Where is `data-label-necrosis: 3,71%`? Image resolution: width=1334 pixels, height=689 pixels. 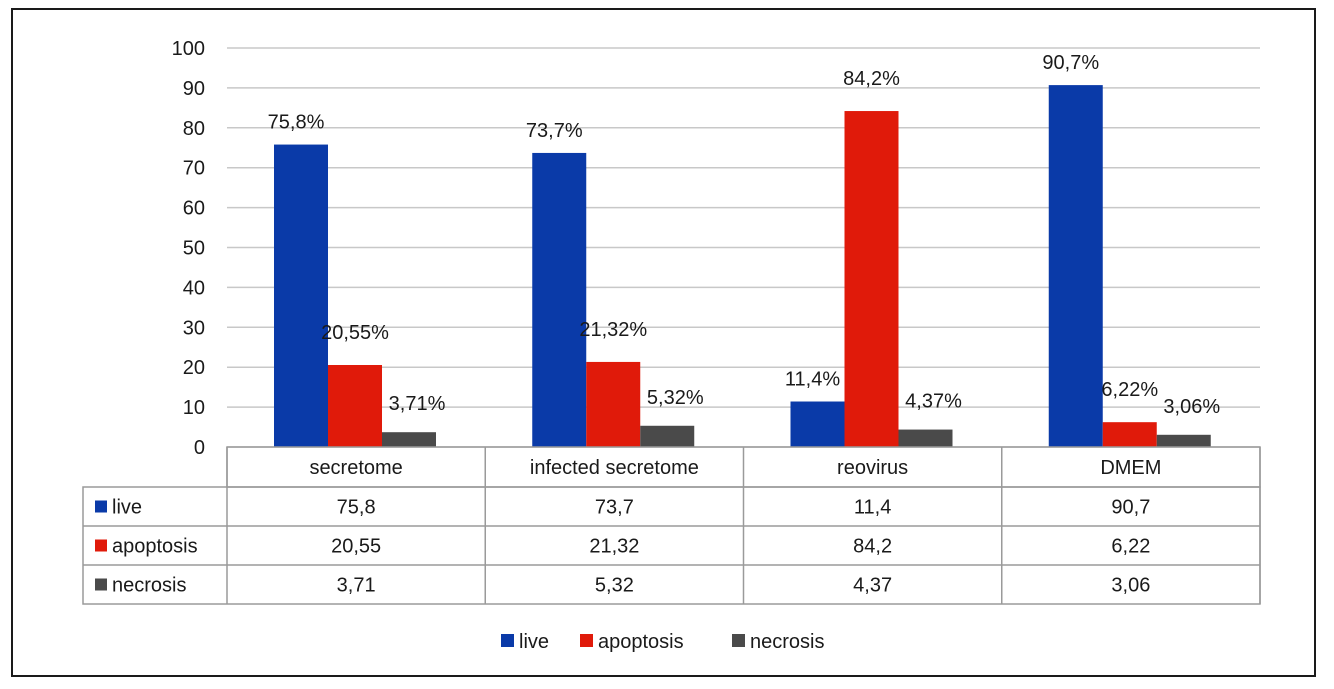 data-label-necrosis: 3,71% is located at coordinates (417, 404).